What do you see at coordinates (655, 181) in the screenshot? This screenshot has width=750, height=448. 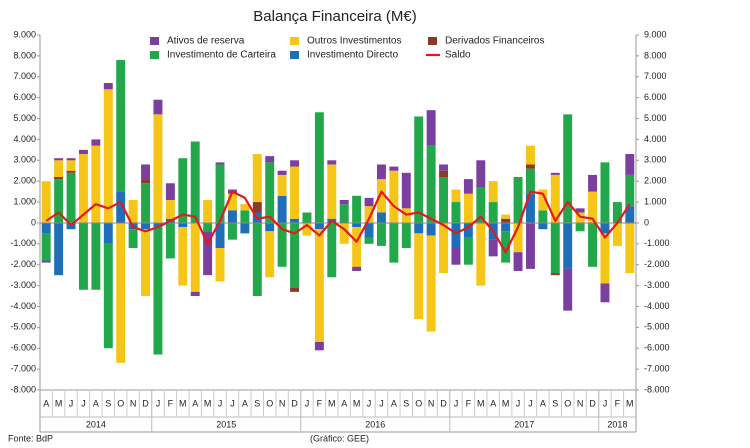 I see `y2-tick-label: 2.000` at bounding box center [655, 181].